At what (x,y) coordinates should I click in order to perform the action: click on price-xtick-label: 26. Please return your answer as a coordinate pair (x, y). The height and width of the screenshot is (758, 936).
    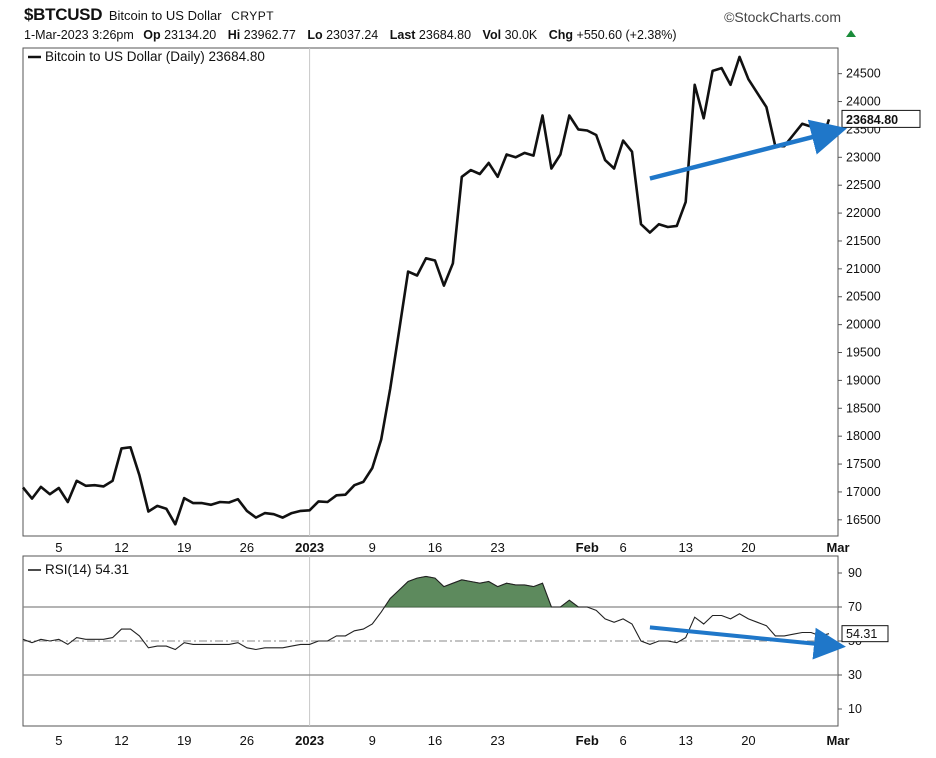
    Looking at the image, I should click on (247, 547).